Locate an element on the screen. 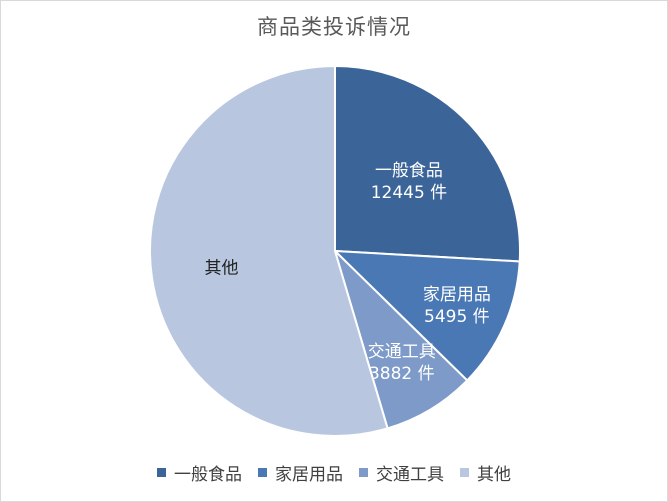  slice-value-label-0: 12445 件 is located at coordinates (409, 193).